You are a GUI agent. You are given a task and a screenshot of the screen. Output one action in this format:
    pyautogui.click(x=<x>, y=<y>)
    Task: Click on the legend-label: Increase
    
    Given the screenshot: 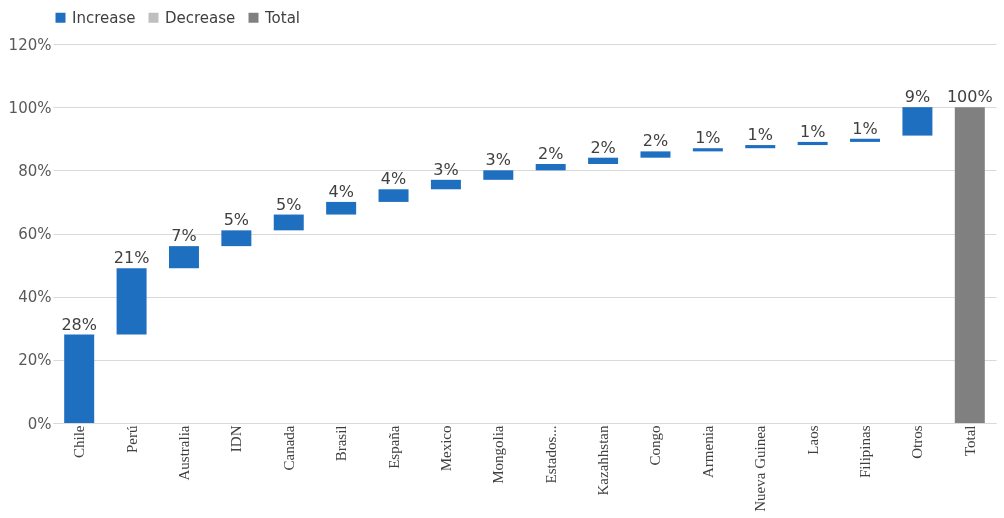 What is the action you would take?
    pyautogui.click(x=104, y=17)
    